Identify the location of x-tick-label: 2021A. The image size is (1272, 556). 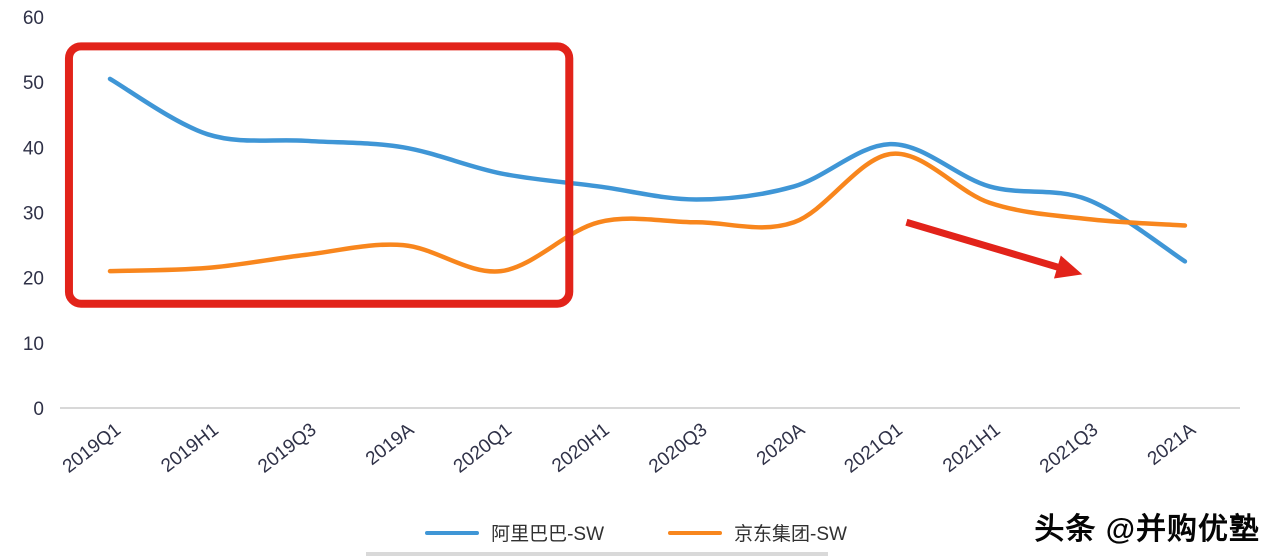
(1172, 444).